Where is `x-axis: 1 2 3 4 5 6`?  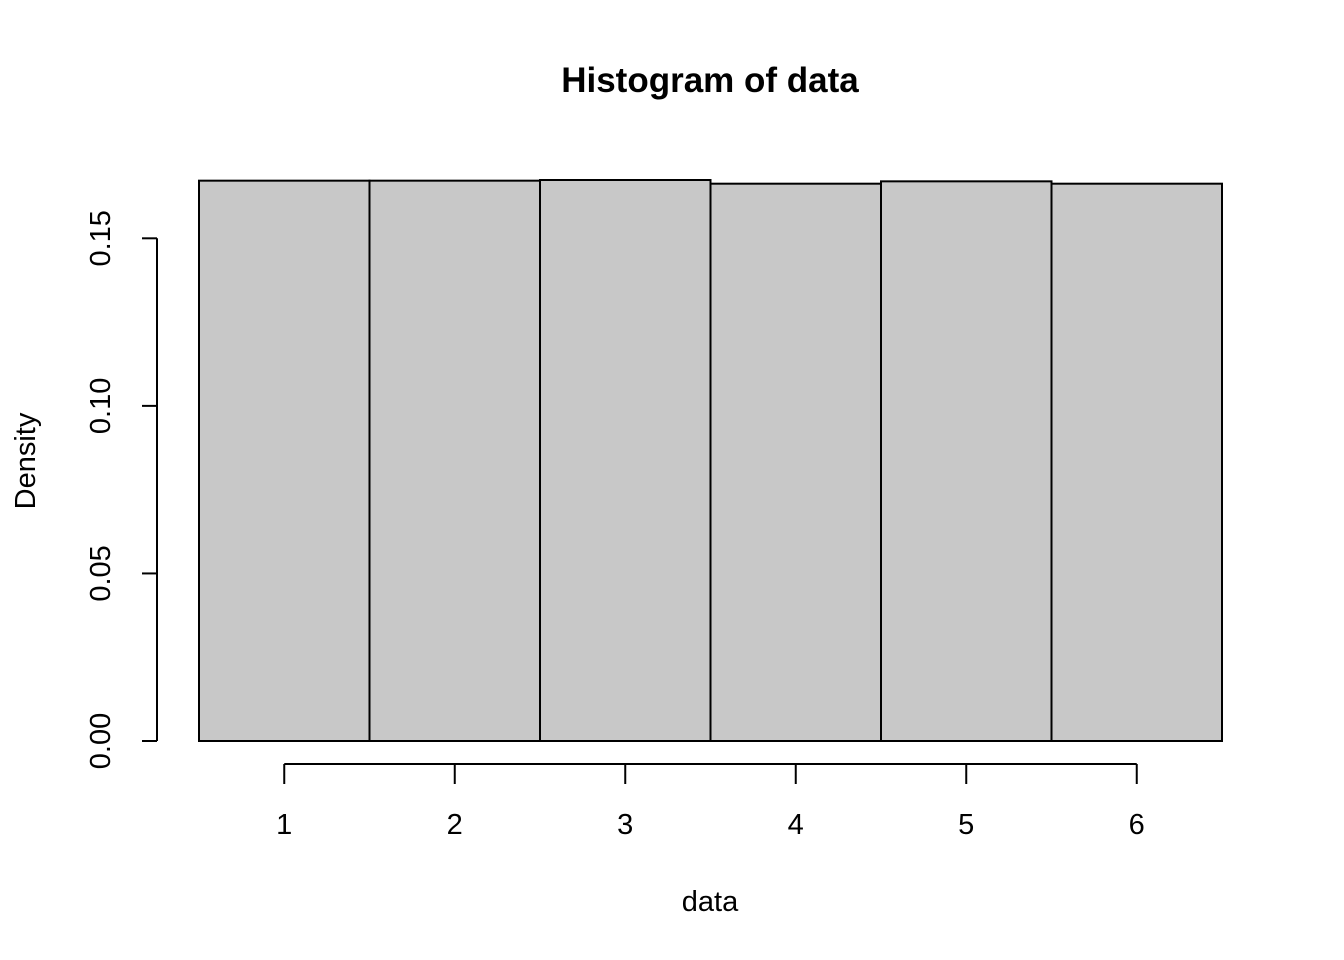 x-axis: 1 2 3 4 5 6 is located at coordinates (710, 802).